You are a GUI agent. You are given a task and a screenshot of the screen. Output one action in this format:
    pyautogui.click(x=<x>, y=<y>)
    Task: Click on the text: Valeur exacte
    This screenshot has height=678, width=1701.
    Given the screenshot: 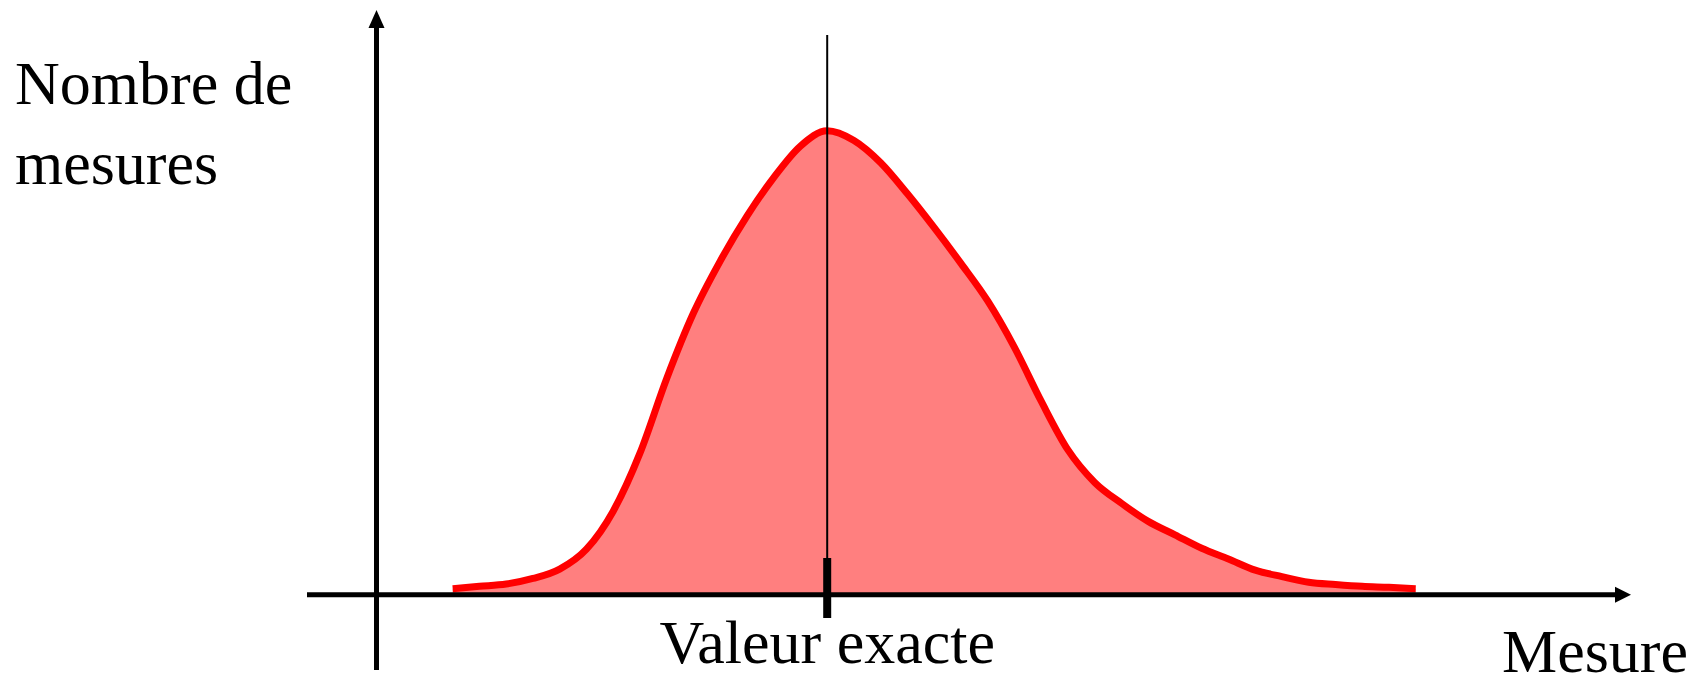 What is the action you would take?
    pyautogui.click(x=827, y=642)
    